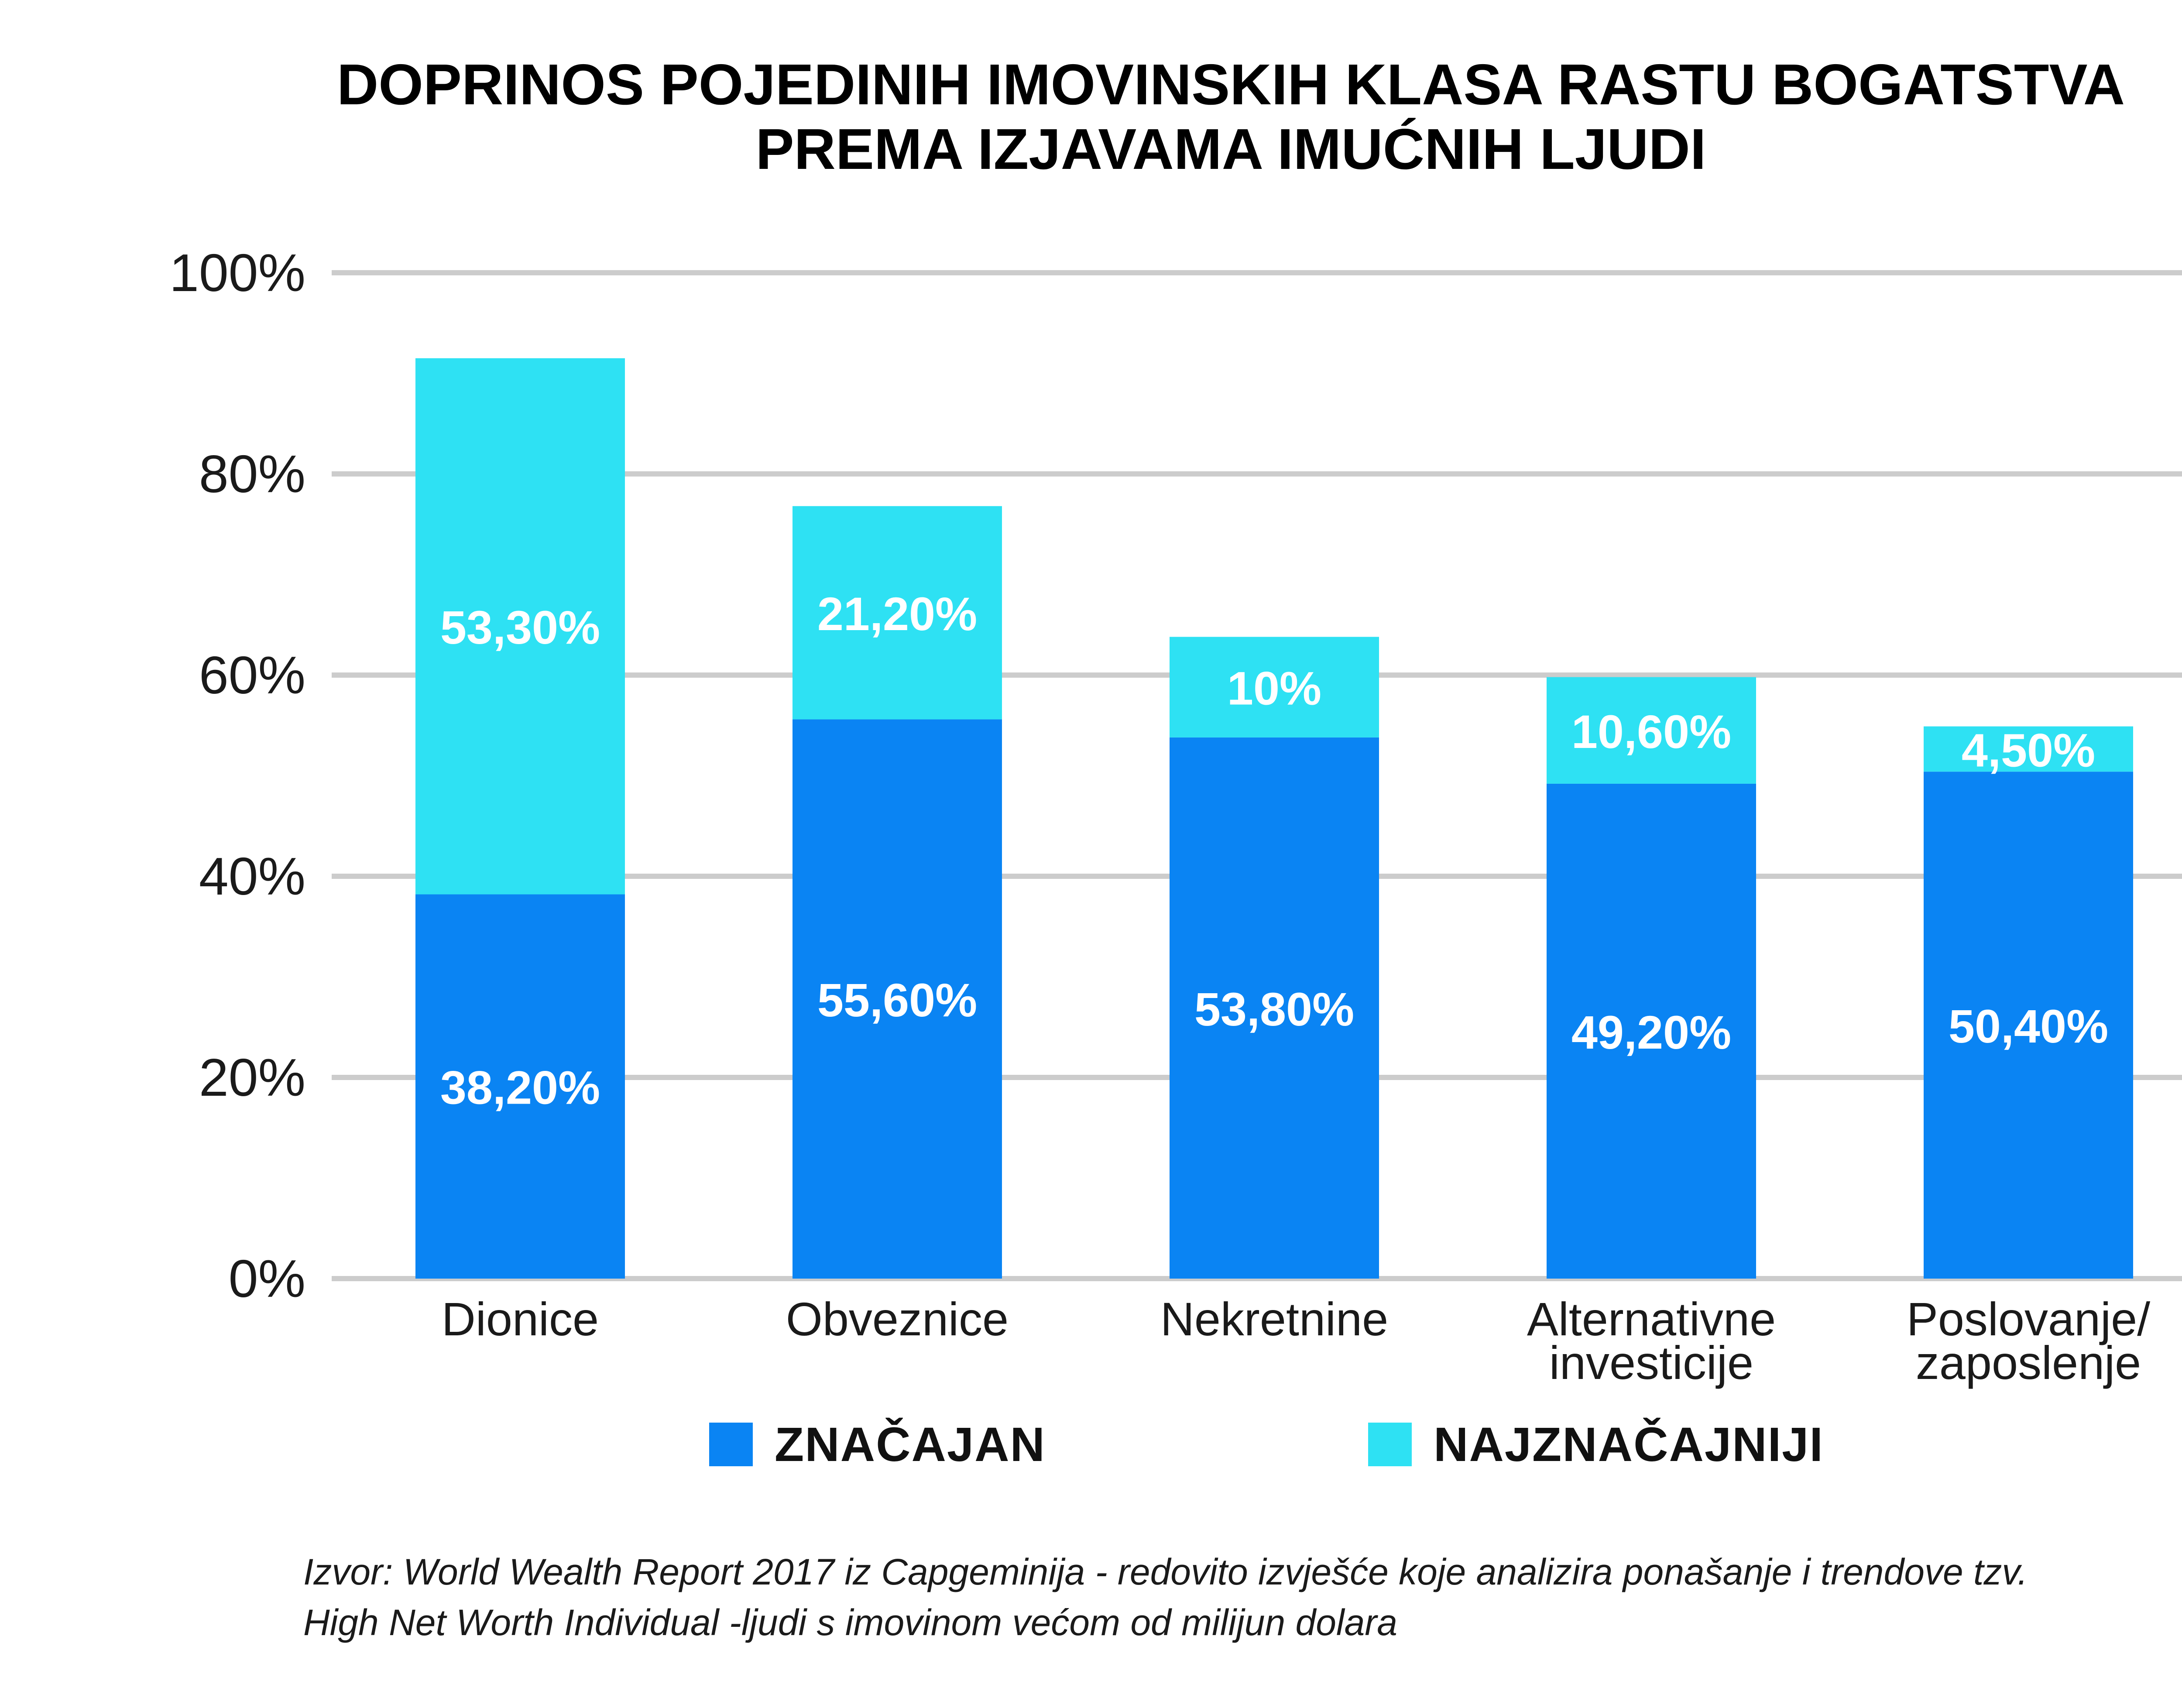 The image size is (2182, 1708). What do you see at coordinates (910, 1444) in the screenshot?
I see `legend-label-significant: ZNAČAJAN` at bounding box center [910, 1444].